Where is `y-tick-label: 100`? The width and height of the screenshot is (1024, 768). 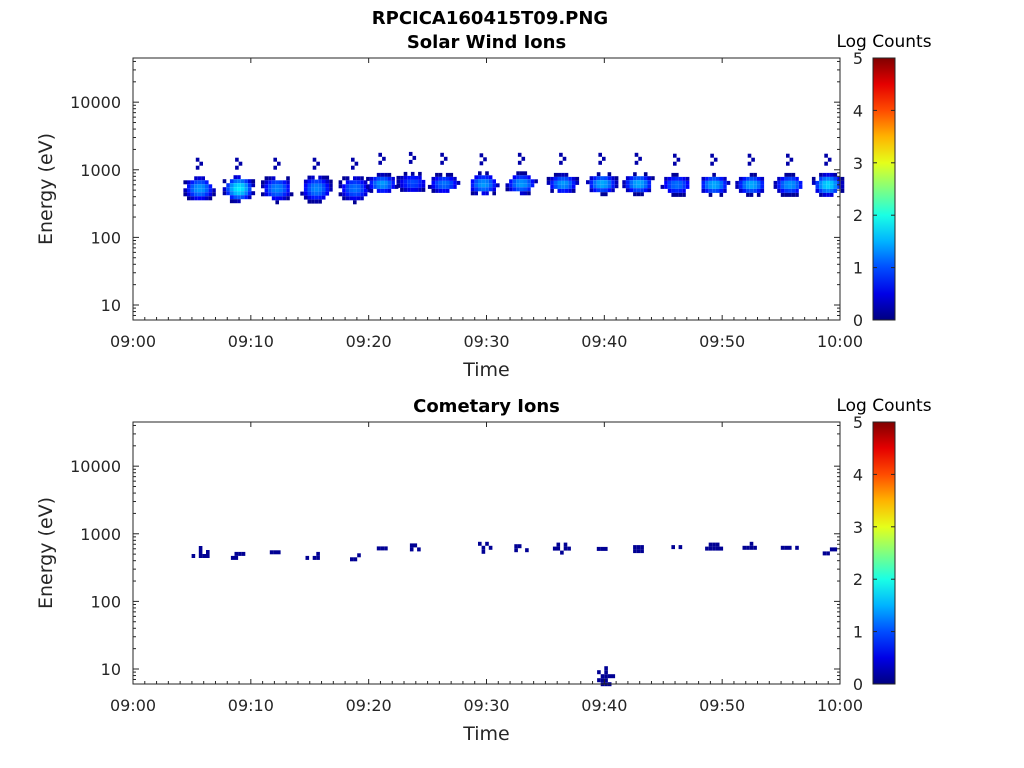 y-tick-label: 100 is located at coordinates (105, 601).